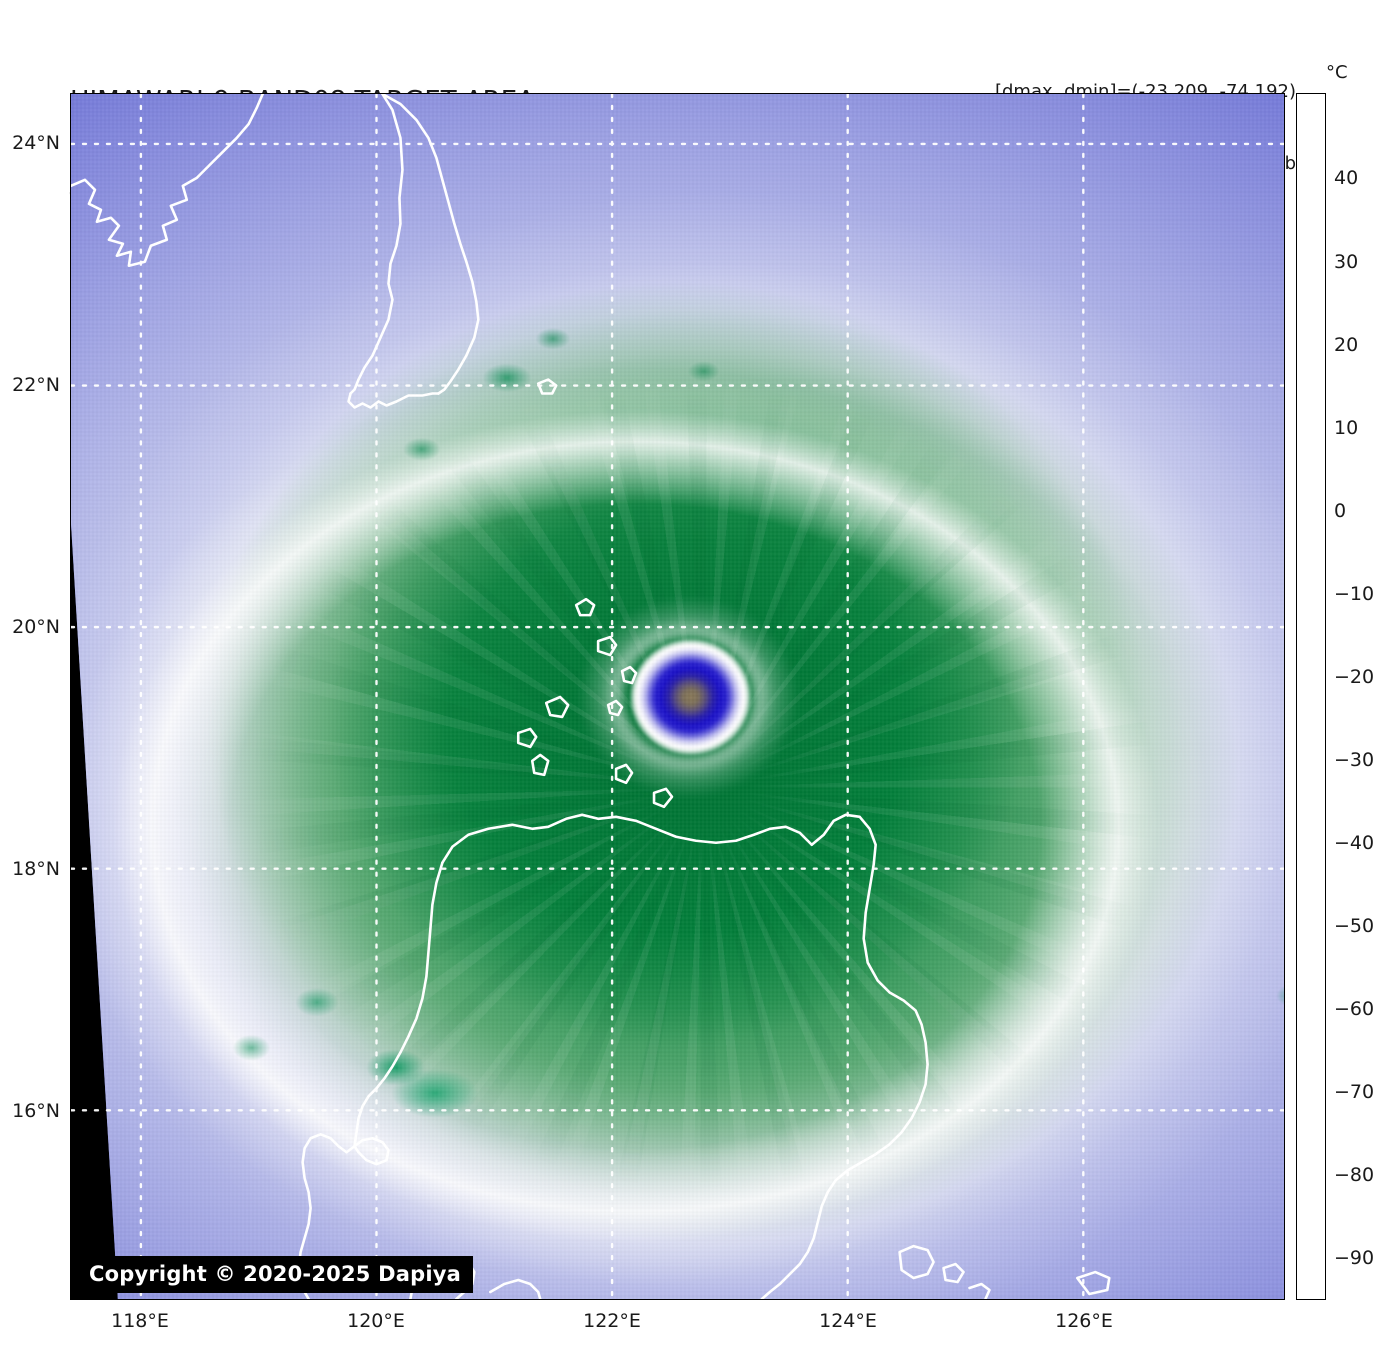 Image resolution: width=1390 pixels, height=1359 pixels. What do you see at coordinates (1346, 178) in the screenshot?
I see `colorbar-tick-40: 40` at bounding box center [1346, 178].